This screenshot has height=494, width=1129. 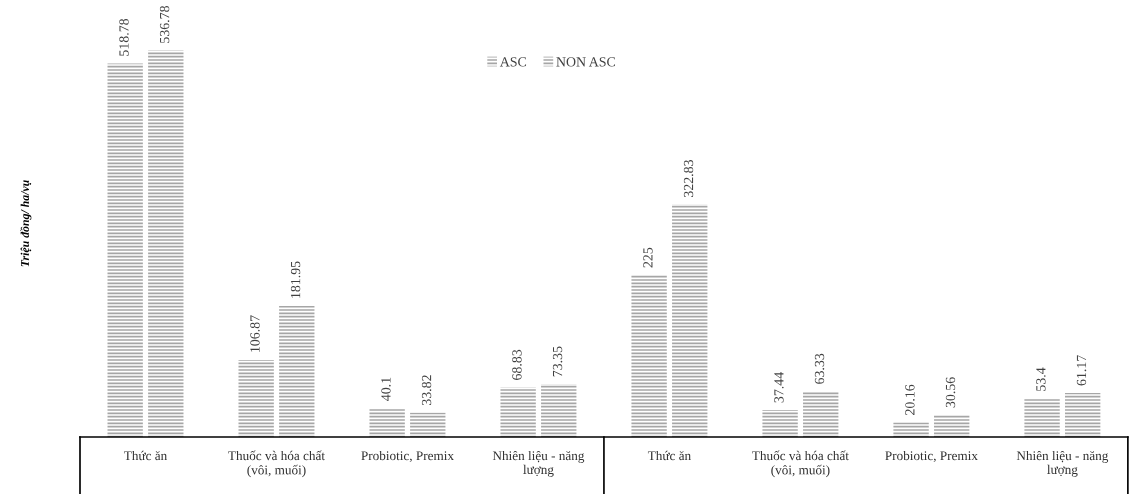 What do you see at coordinates (1081, 370) in the screenshot?
I see `data-label: 61.17` at bounding box center [1081, 370].